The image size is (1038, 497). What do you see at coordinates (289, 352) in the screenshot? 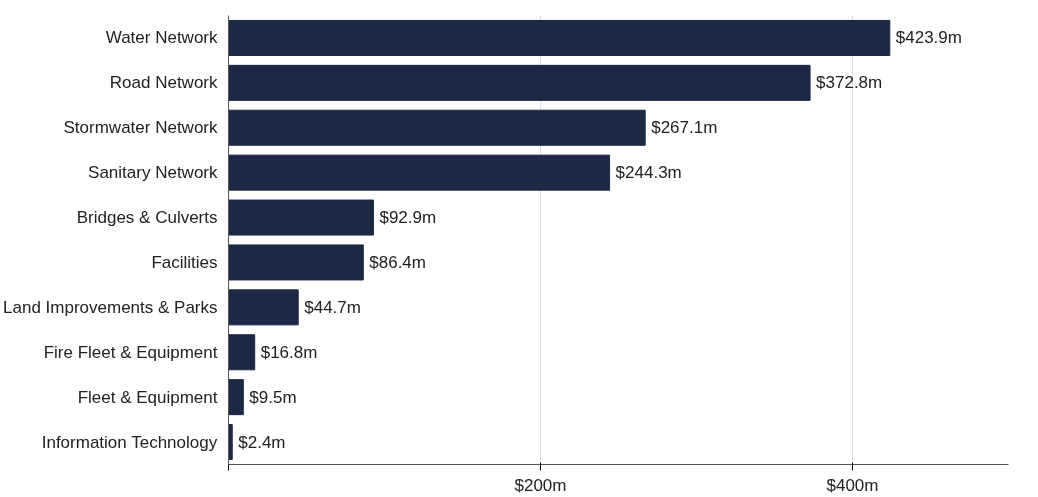
I see `data-label: $16.8m` at bounding box center [289, 352].